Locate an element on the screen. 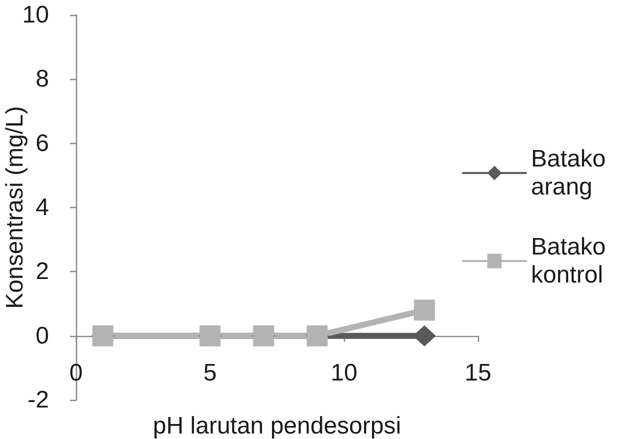 The width and height of the screenshot is (626, 439). y-tick-label: 4 is located at coordinates (42, 207).